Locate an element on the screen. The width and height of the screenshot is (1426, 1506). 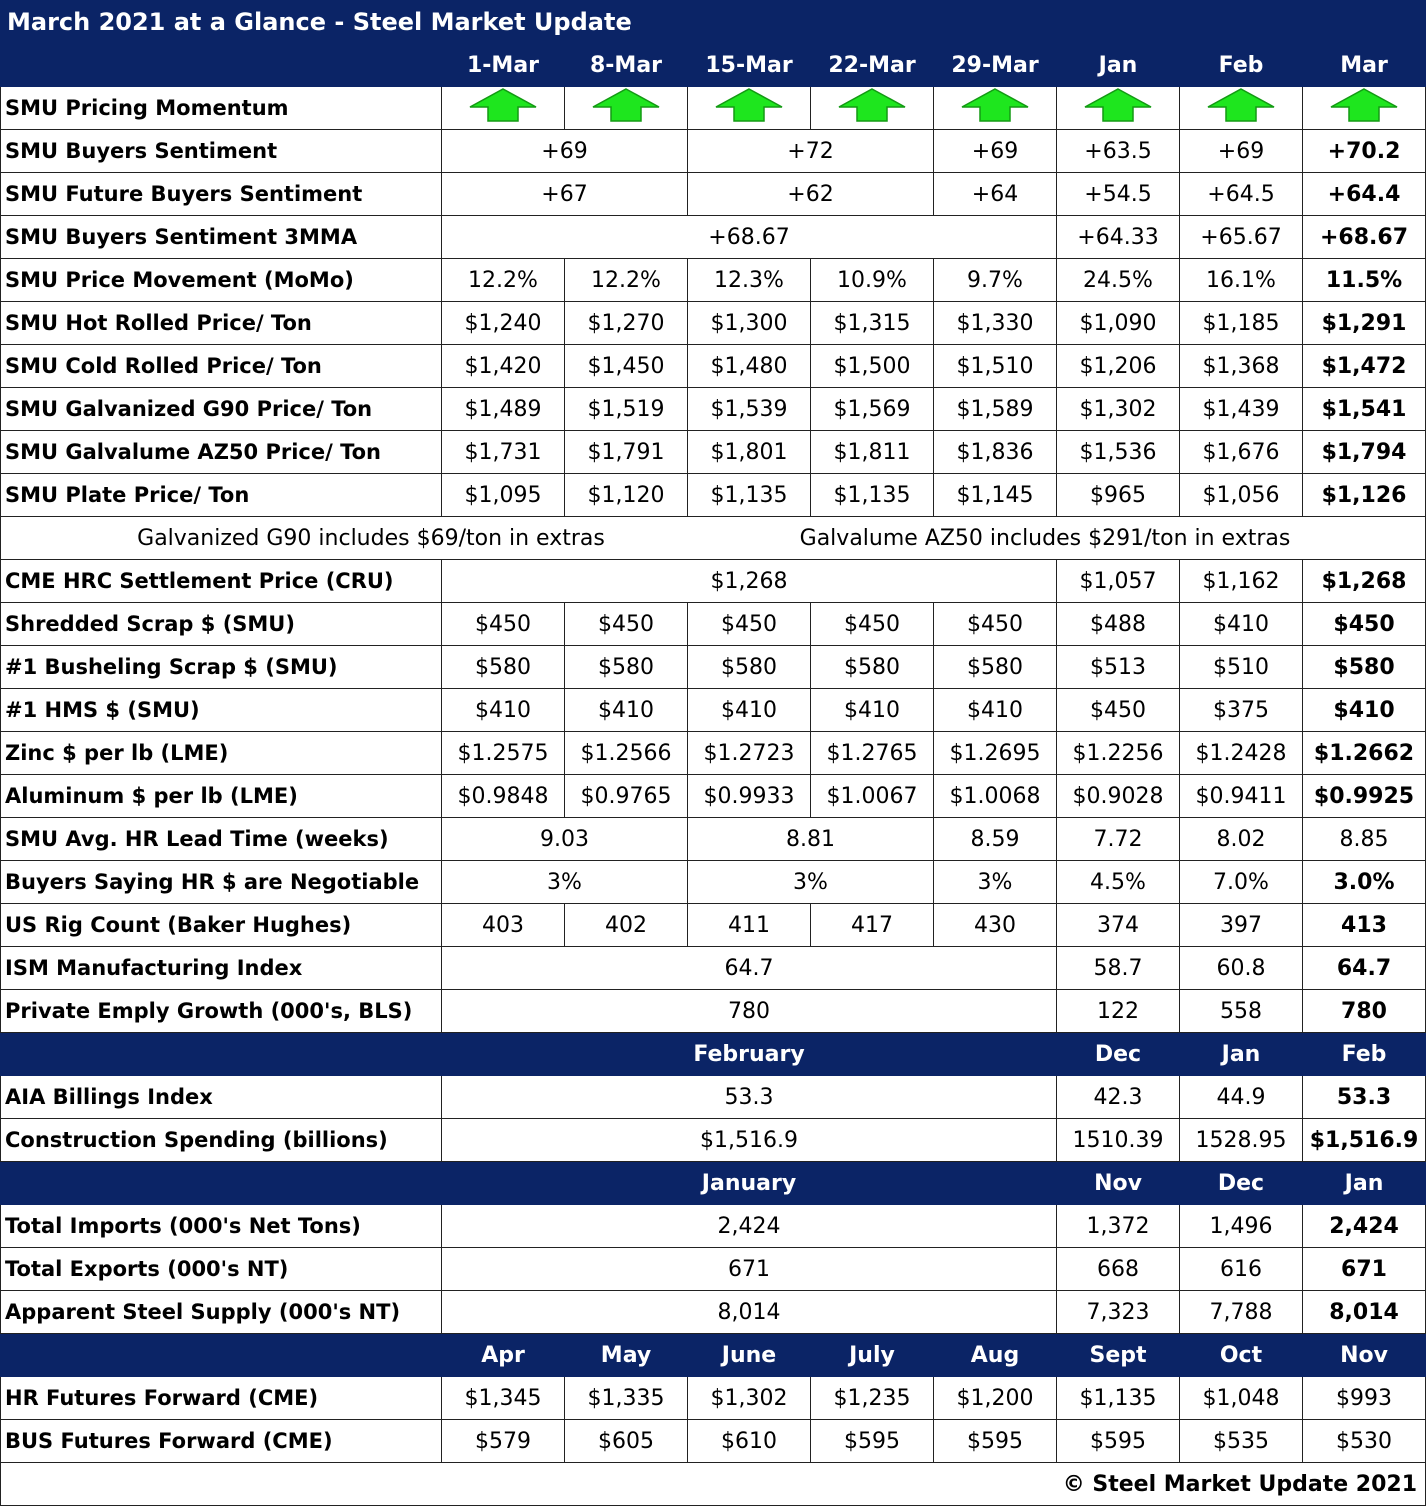
column-header: 29-Mar is located at coordinates (995, 65).